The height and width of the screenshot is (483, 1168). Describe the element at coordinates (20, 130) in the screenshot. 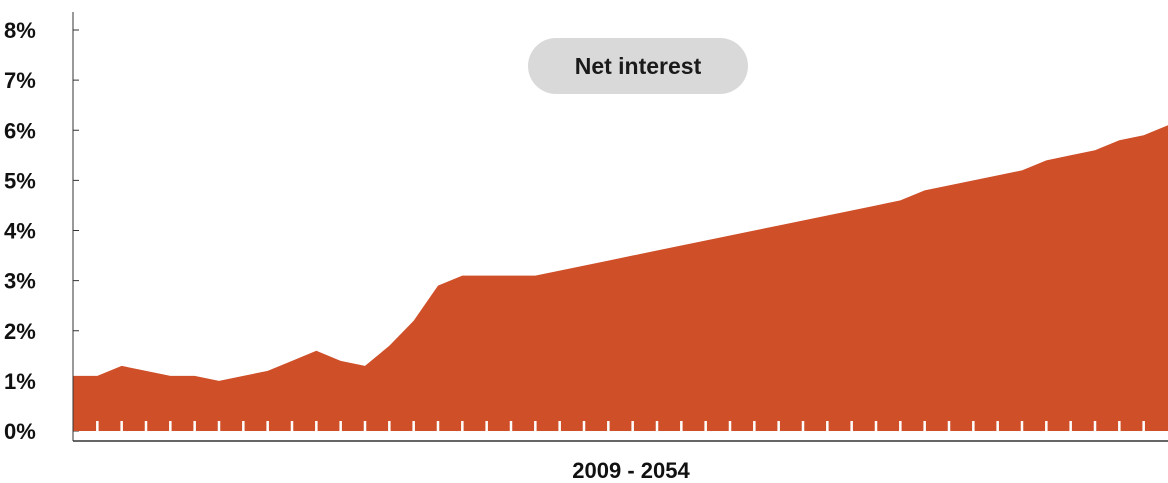

I see `y-tick-label: 6%` at that location.